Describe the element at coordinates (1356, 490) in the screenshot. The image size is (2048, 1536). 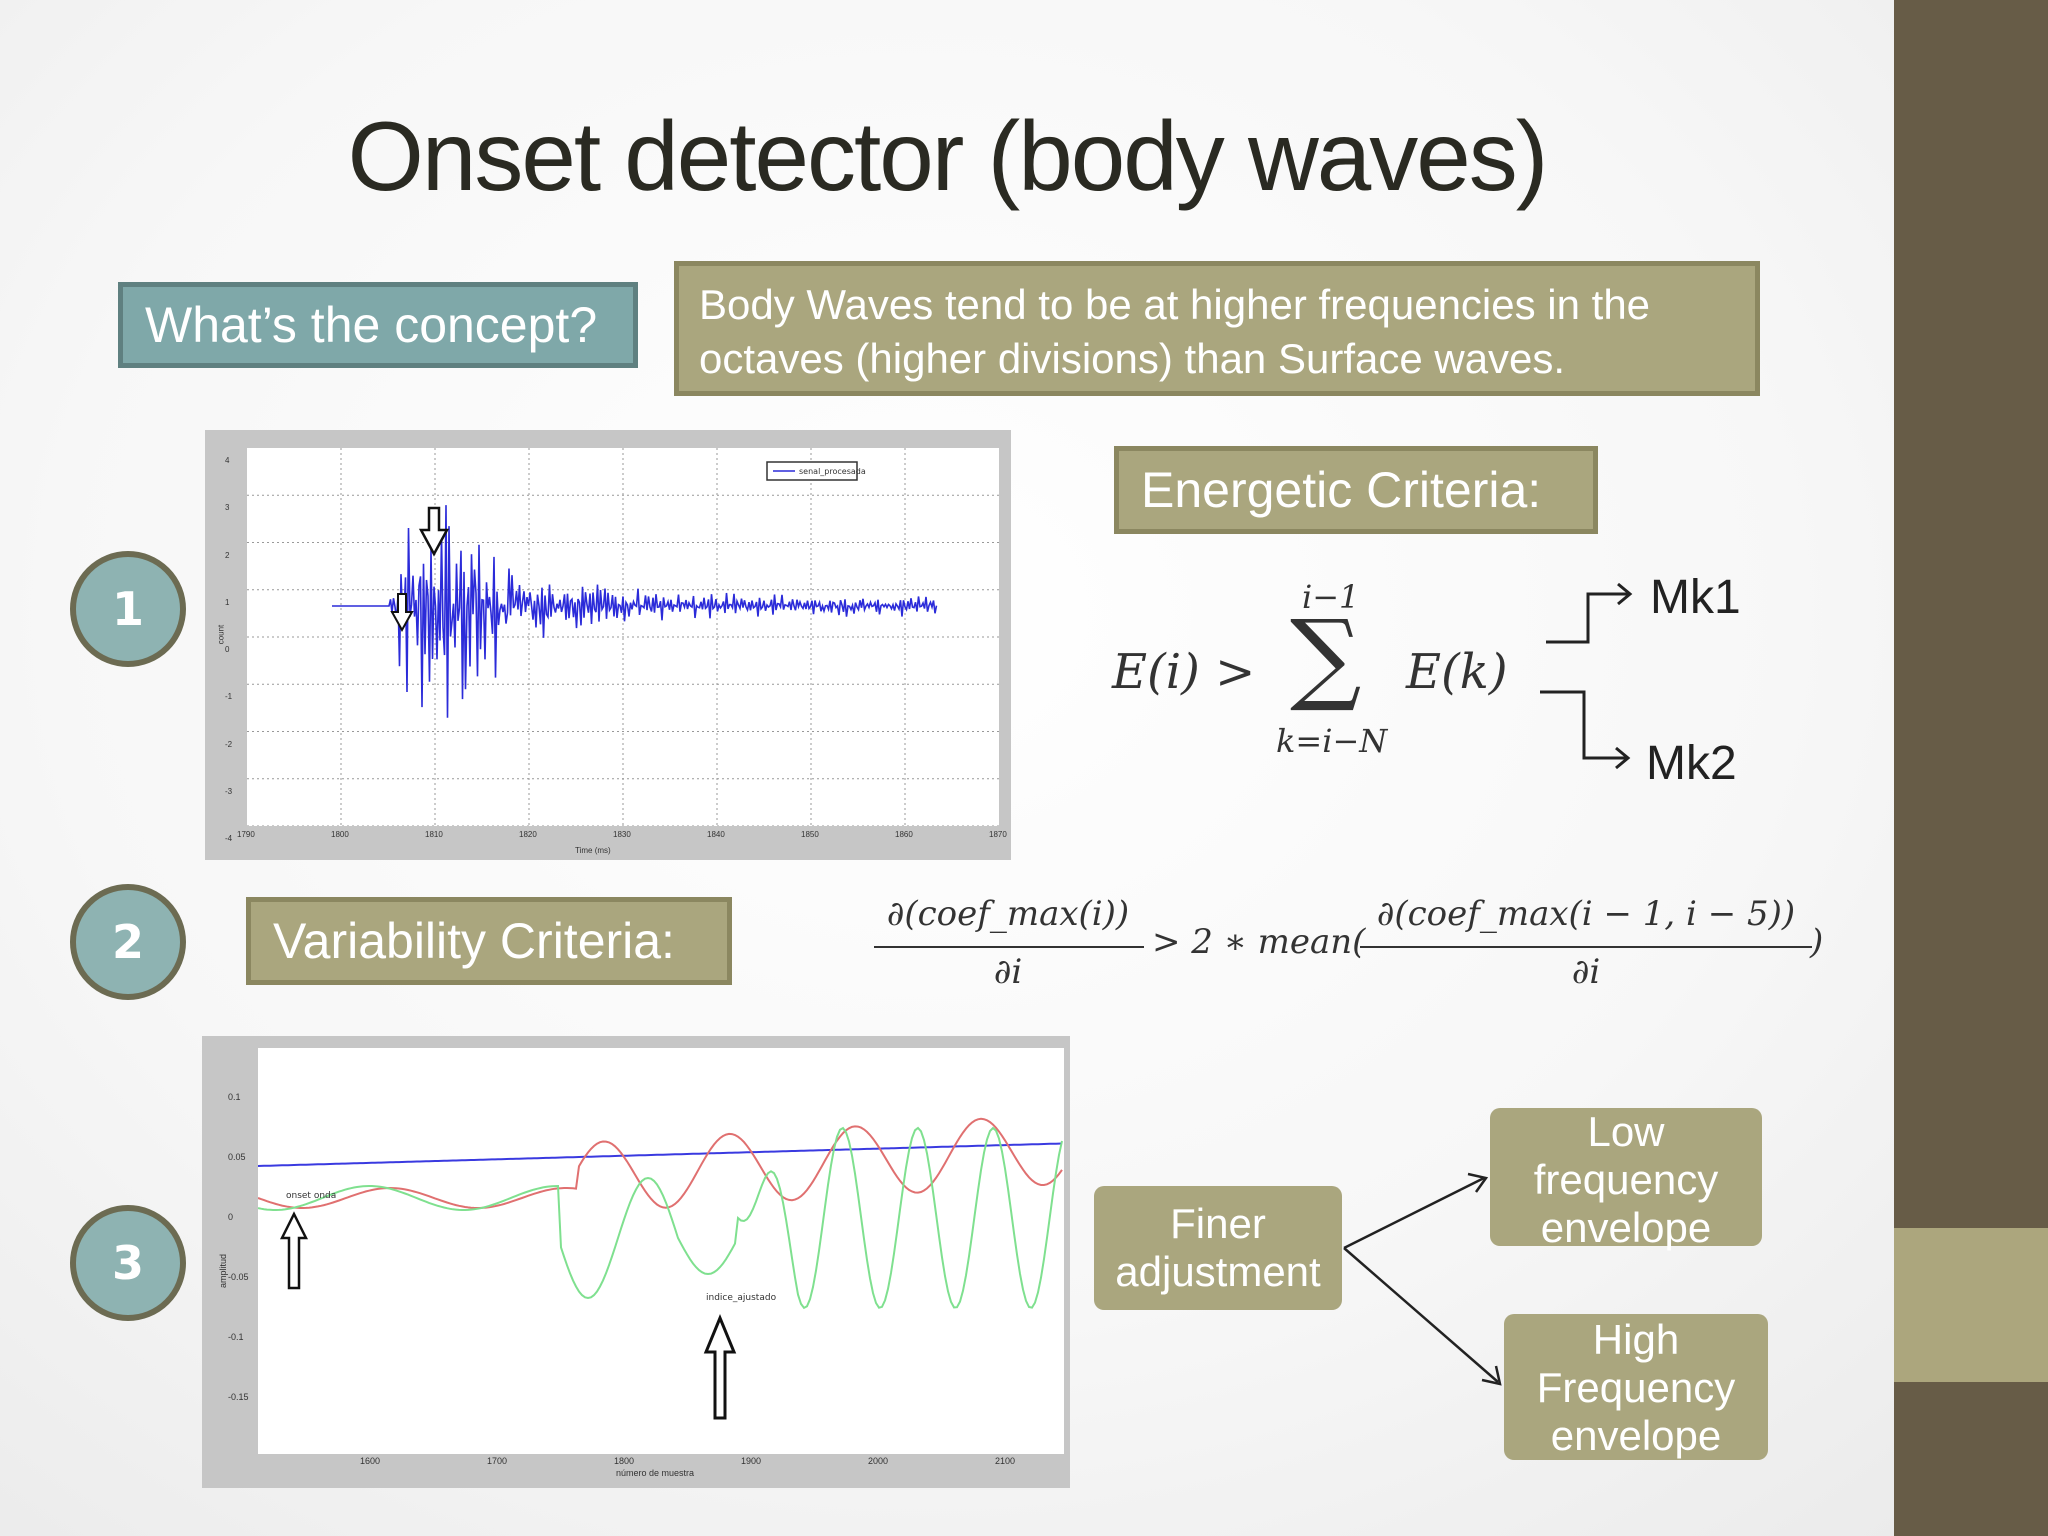
I see `energetic-criteria-label: Energetic Criteria:` at that location.